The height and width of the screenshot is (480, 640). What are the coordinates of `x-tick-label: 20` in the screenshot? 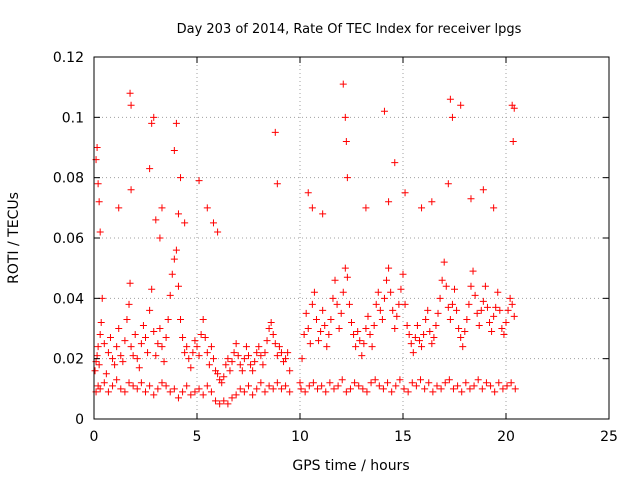 It's located at (506, 437).